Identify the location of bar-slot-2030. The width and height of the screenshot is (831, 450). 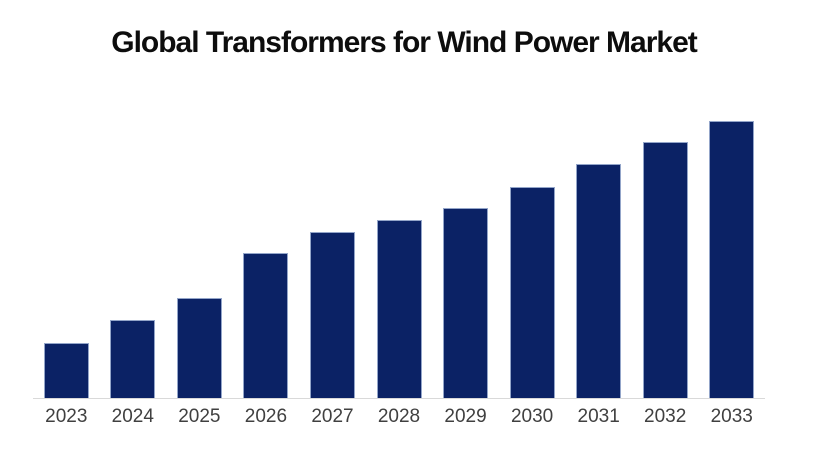
(532, 252).